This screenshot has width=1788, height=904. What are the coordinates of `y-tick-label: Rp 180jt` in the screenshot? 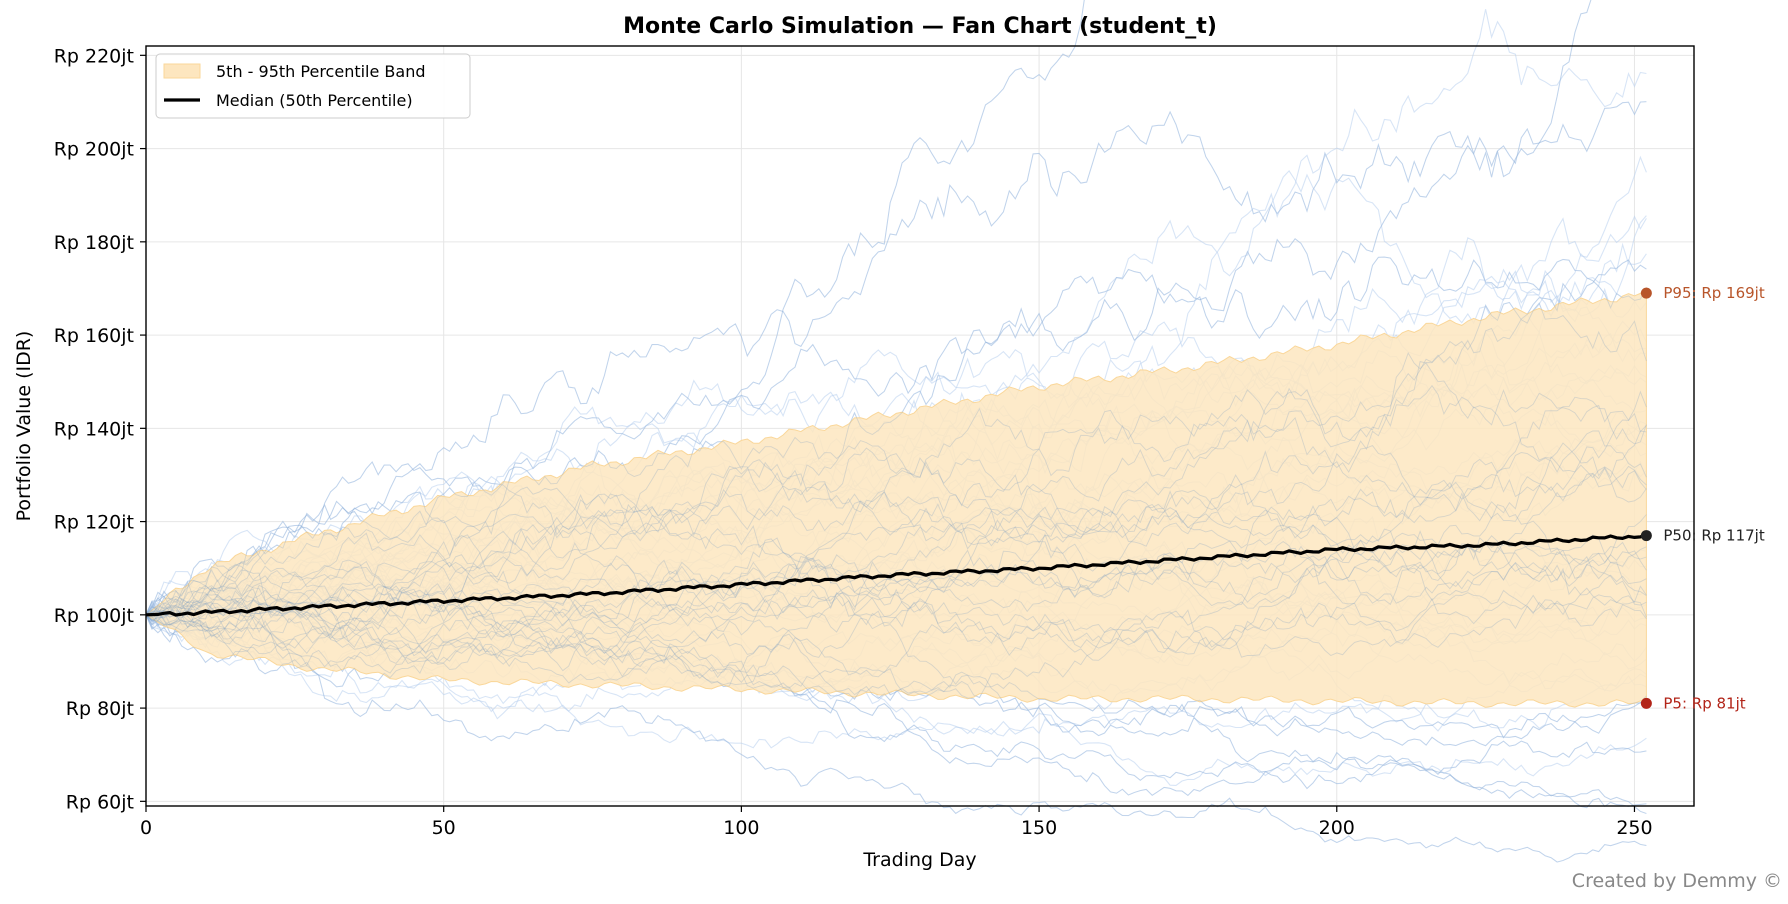 It's located at (94, 243).